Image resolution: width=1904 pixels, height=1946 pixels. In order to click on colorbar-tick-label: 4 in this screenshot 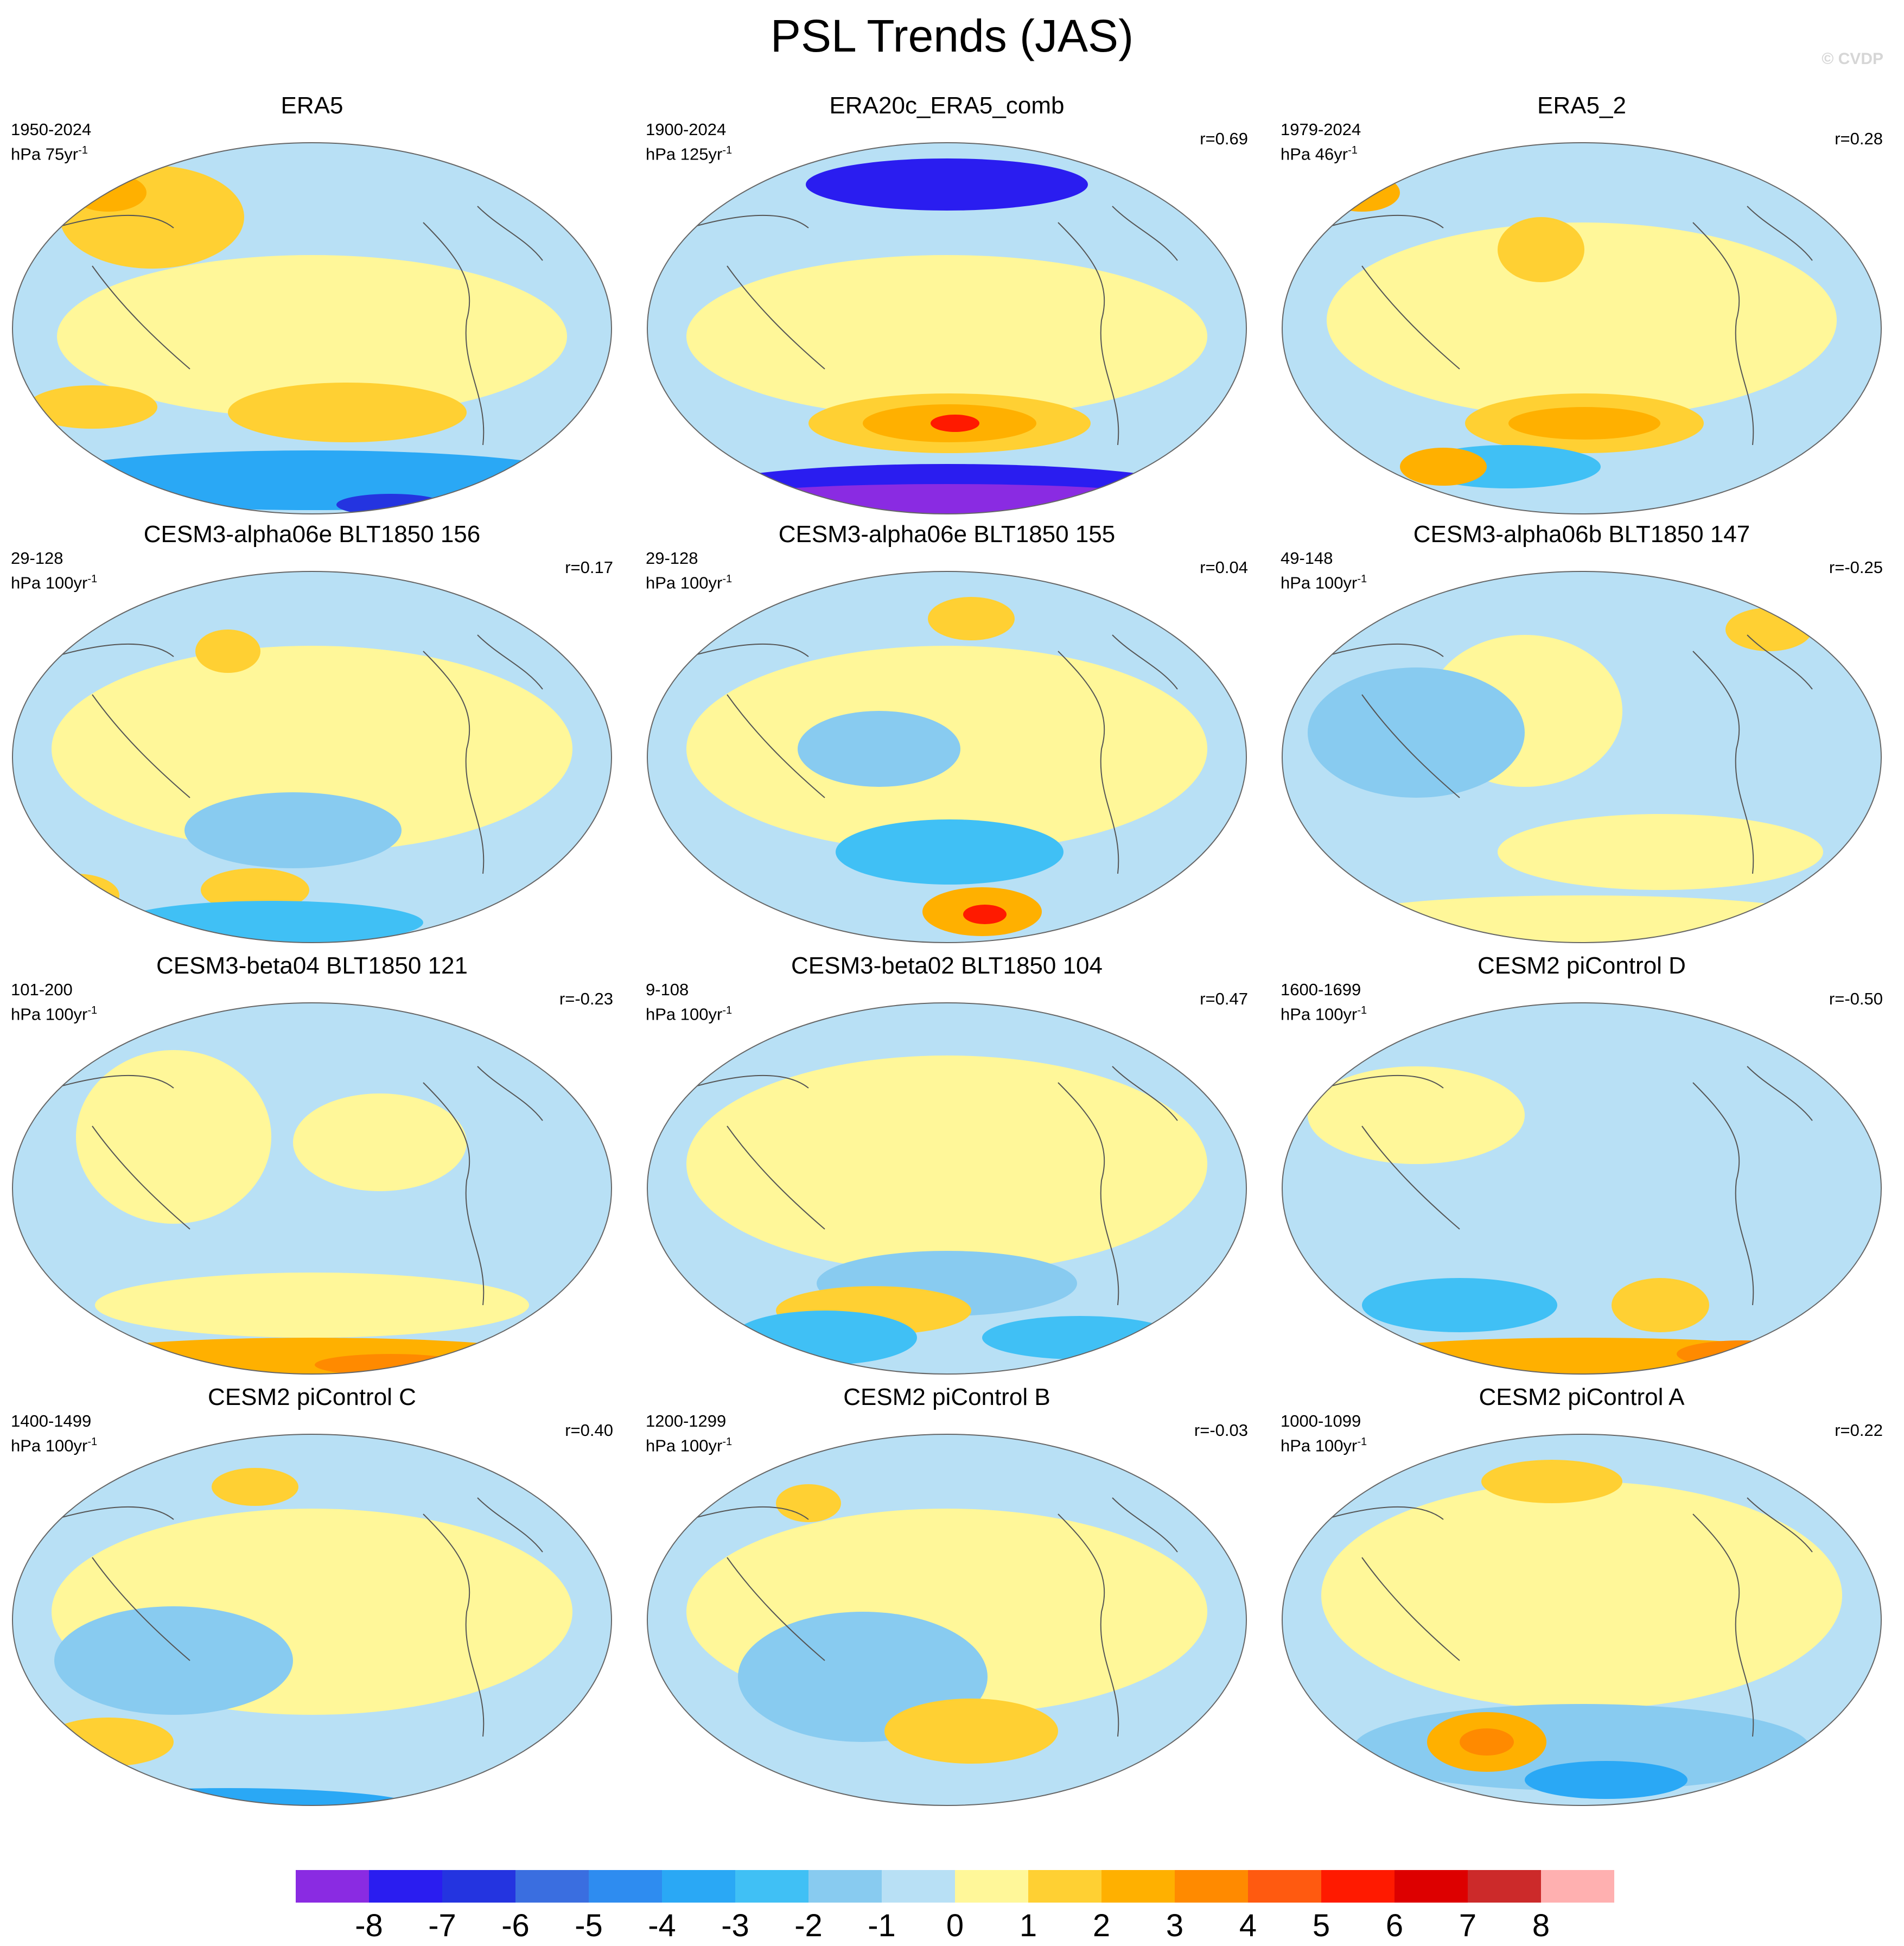, I will do `click(1248, 1925)`.